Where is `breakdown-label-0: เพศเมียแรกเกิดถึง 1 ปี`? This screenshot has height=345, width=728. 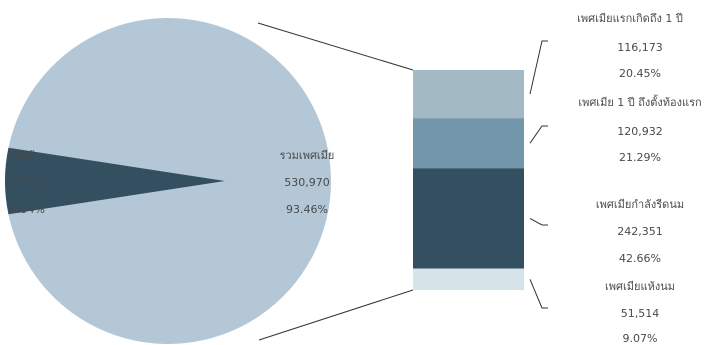 breakdown-label-0: เพศเมียแรกเกิดถึง 1 ปี is located at coordinates (630, 18).